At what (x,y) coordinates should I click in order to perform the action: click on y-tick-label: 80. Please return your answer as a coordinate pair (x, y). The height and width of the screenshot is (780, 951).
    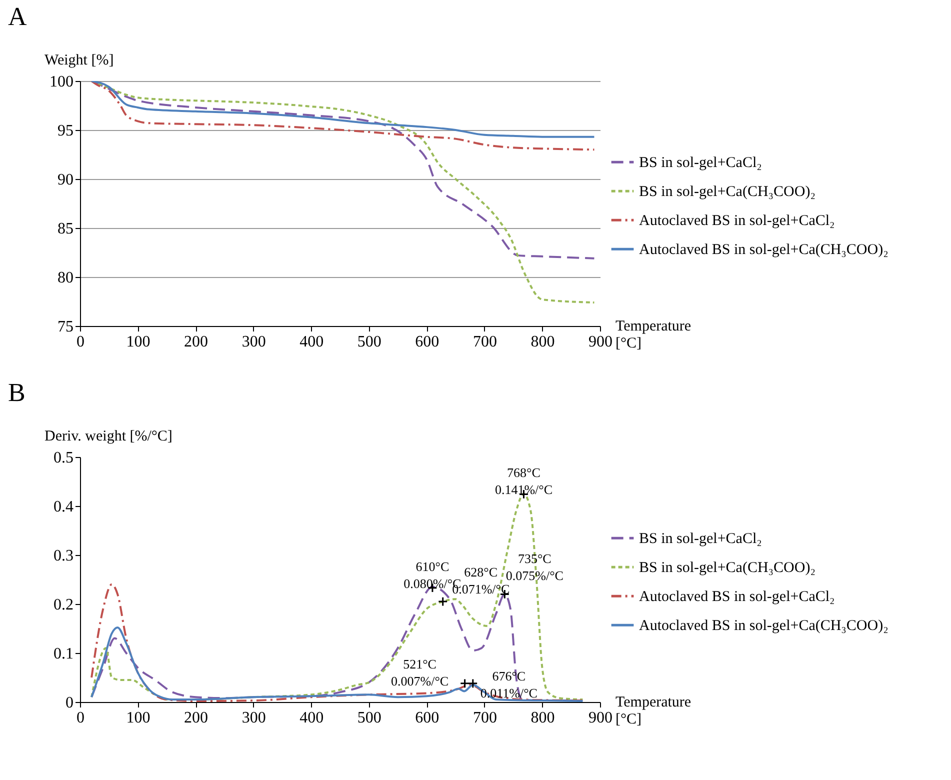
    Looking at the image, I should click on (66, 278).